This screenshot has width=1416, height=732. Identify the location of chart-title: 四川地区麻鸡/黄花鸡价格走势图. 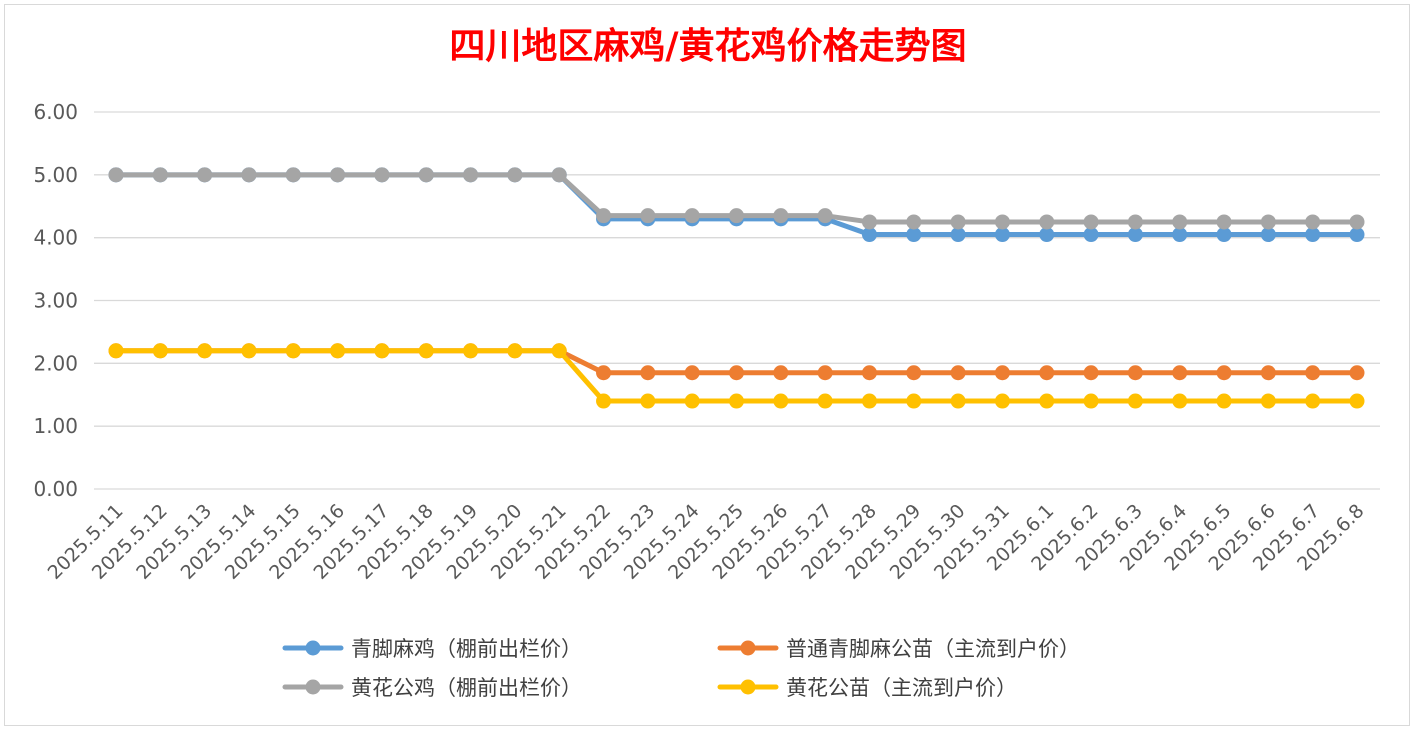
(707, 46).